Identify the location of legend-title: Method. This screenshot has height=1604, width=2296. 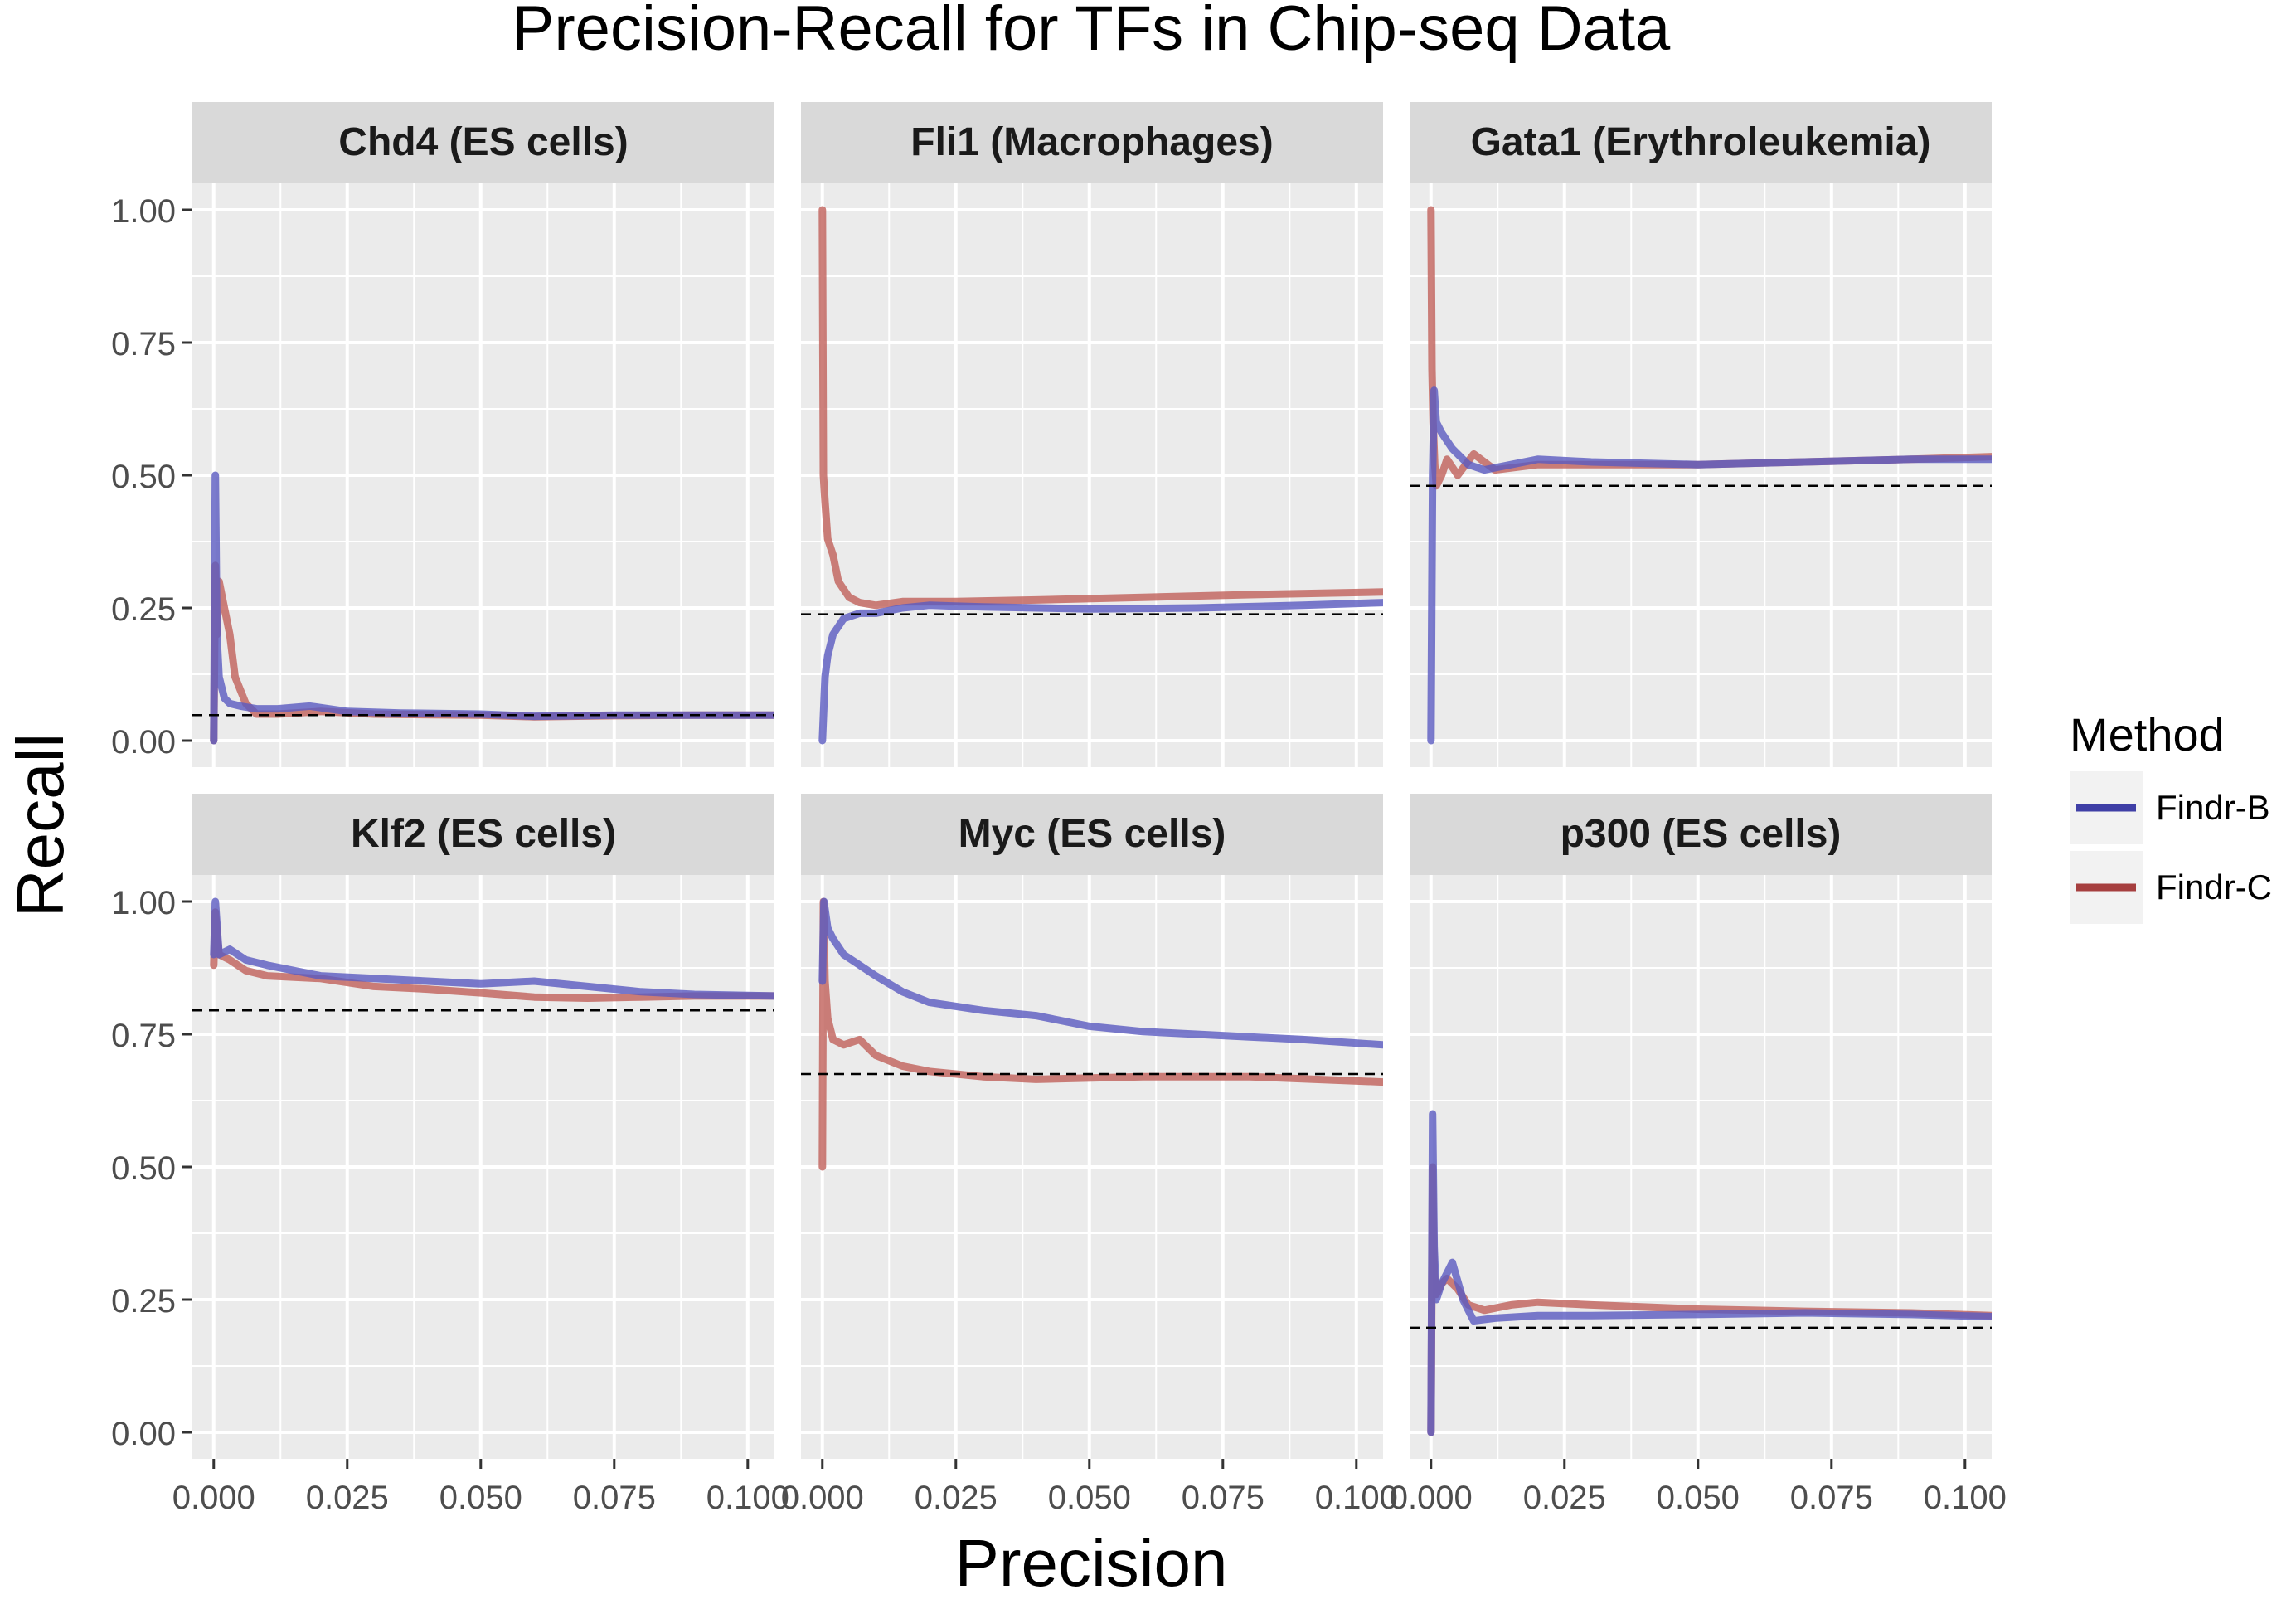
(2147, 734).